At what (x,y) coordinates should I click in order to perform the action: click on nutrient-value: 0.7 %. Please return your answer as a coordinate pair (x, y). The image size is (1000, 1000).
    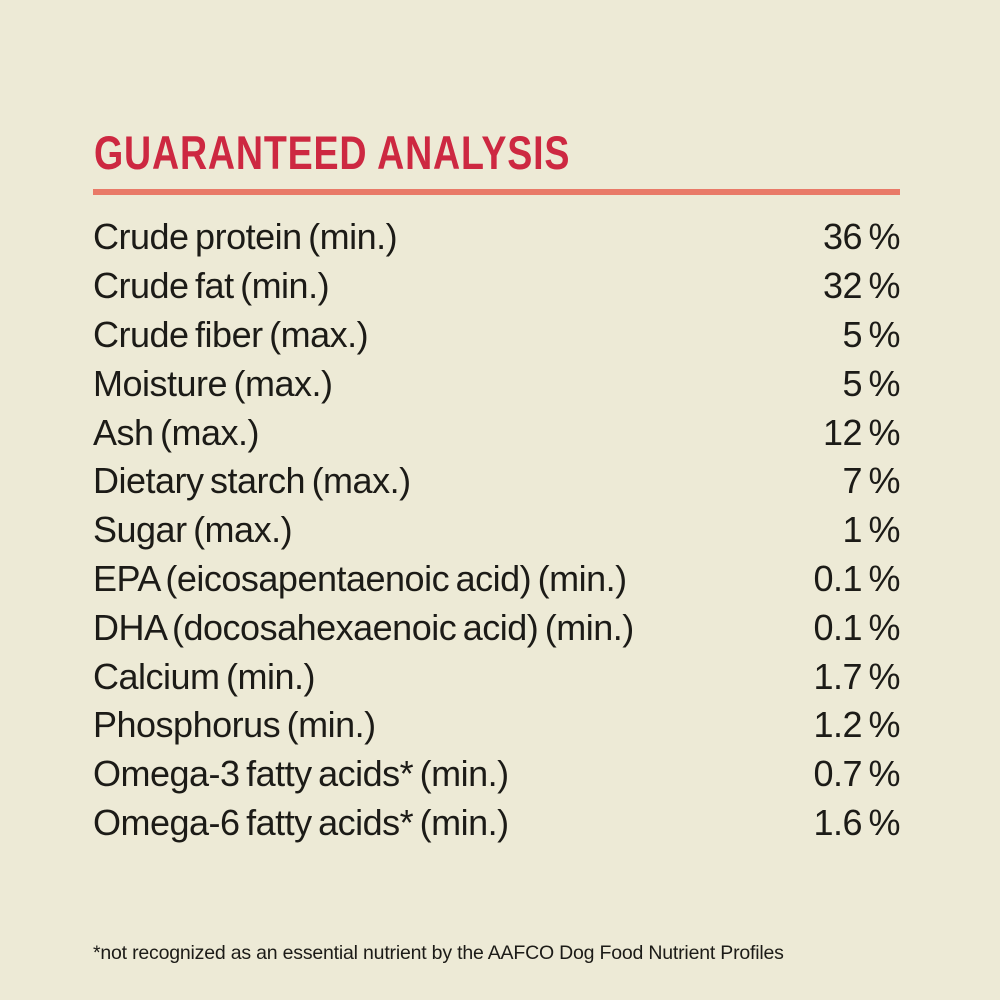
    Looking at the image, I should click on (856, 774).